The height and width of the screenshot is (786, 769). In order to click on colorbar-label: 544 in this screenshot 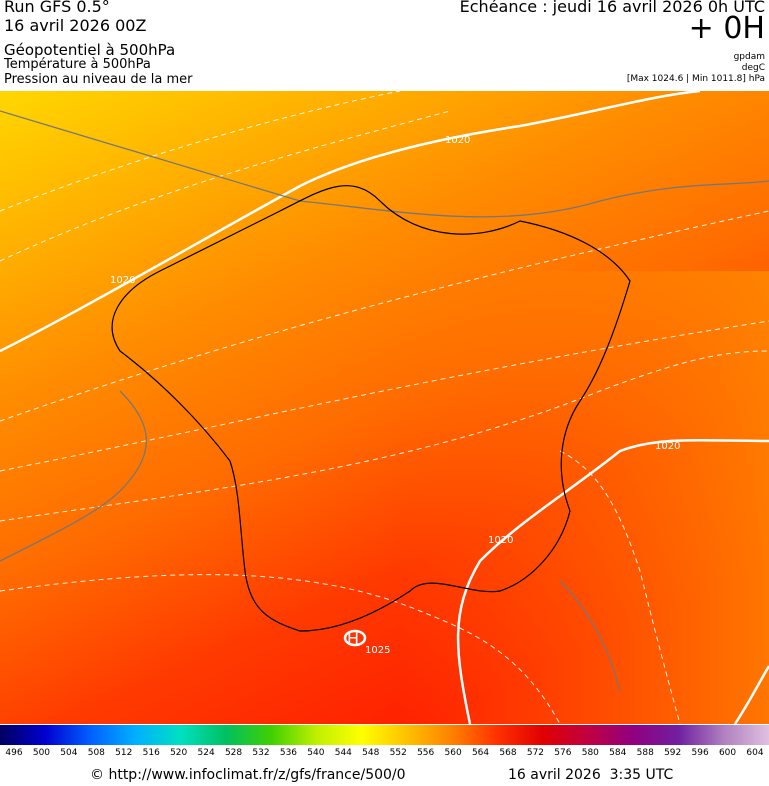, I will do `click(343, 753)`.